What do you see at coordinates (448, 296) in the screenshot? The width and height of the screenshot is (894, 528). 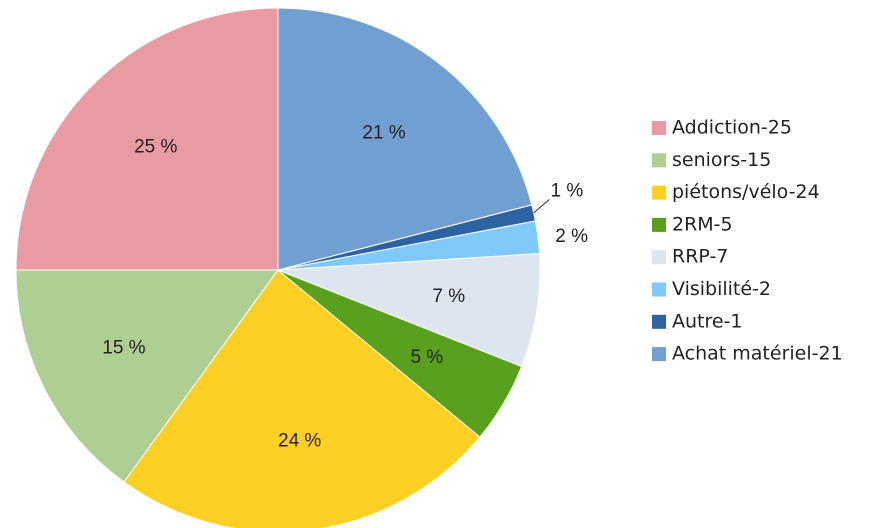 I see `data-label: 7 %` at bounding box center [448, 296].